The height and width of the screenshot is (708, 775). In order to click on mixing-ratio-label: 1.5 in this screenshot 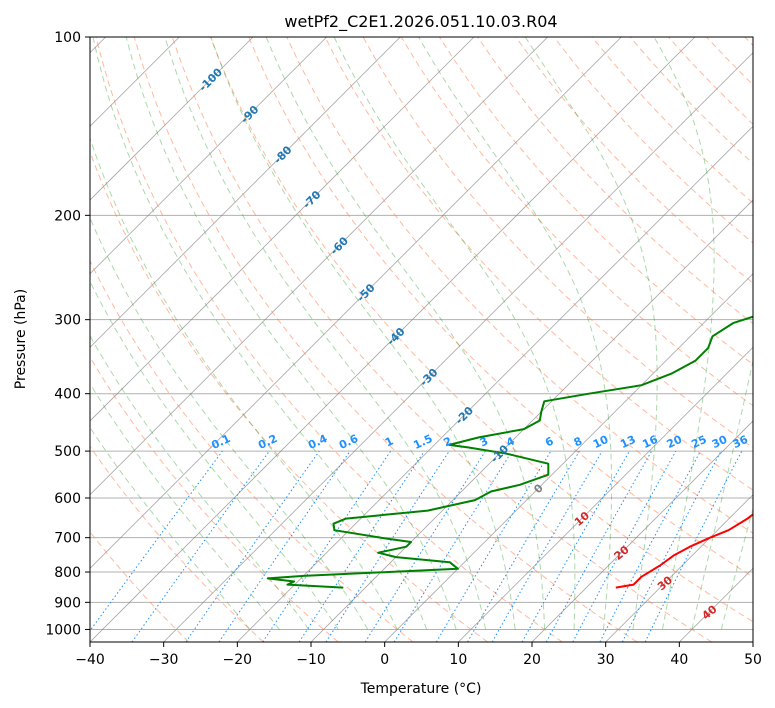, I will do `click(422, 442)`.